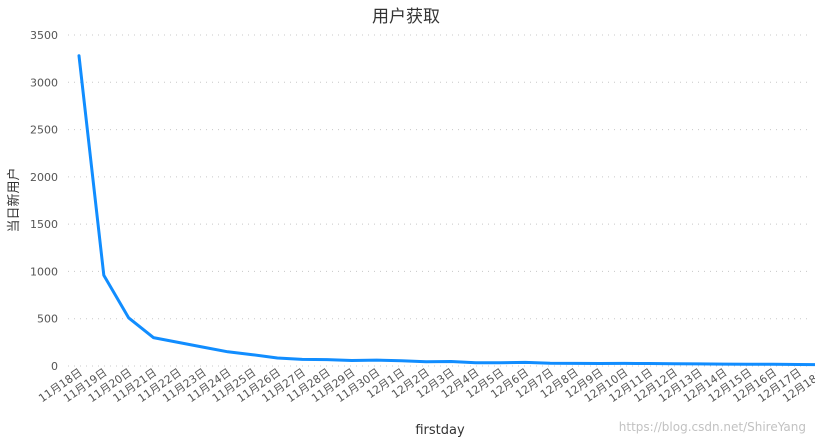 The width and height of the screenshot is (815, 442). What do you see at coordinates (712, 427) in the screenshot?
I see `watermark-text: https://blog.csdn.net/ShireYang` at bounding box center [712, 427].